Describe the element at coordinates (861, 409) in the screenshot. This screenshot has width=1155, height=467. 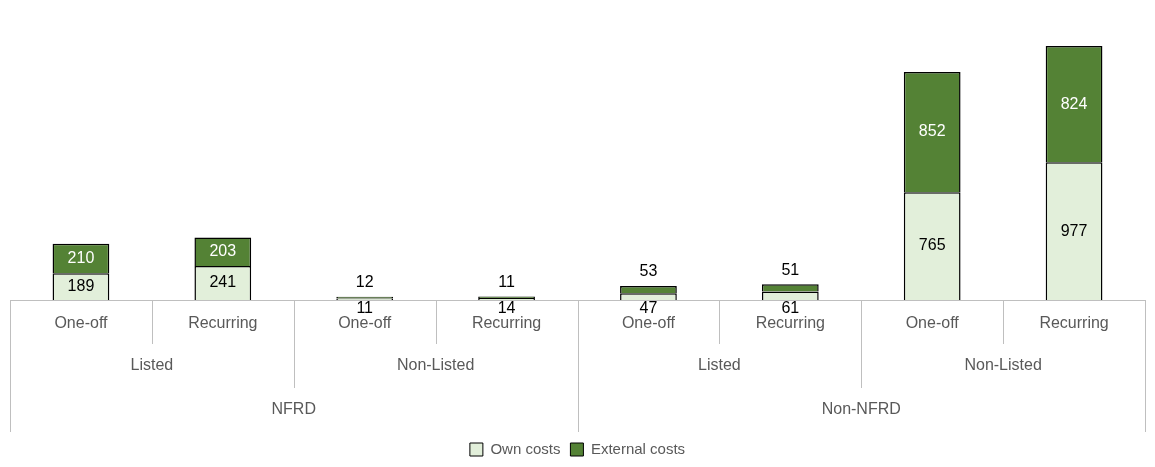
I see `text: Non-NFRD` at that location.